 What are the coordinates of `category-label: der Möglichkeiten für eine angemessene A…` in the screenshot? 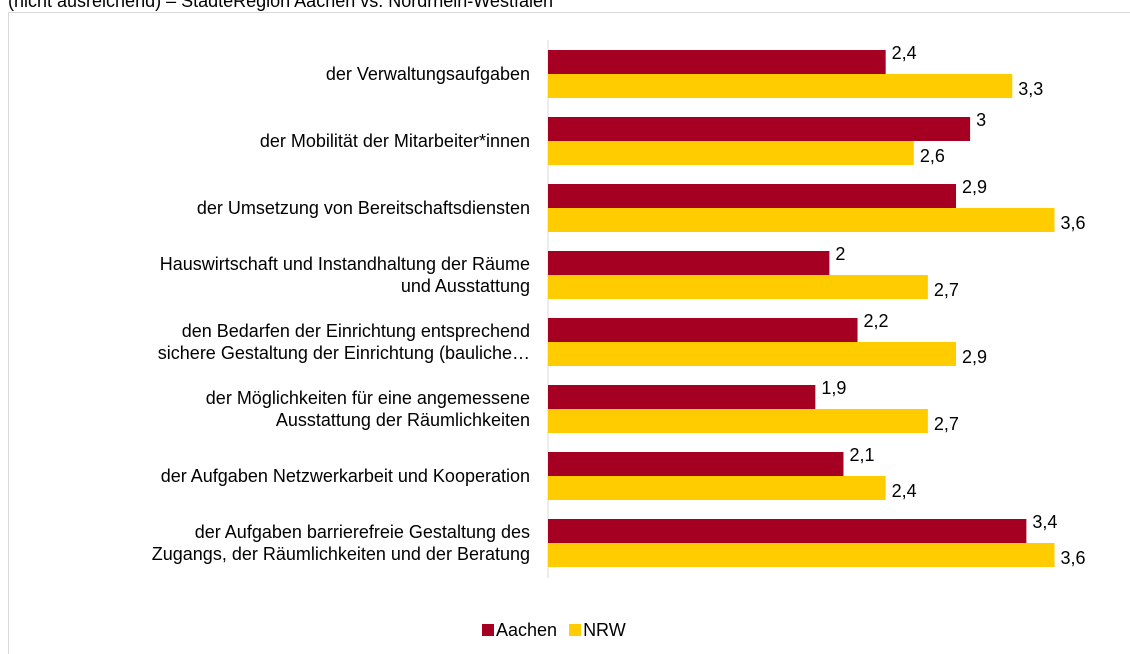 It's located at (367, 409).